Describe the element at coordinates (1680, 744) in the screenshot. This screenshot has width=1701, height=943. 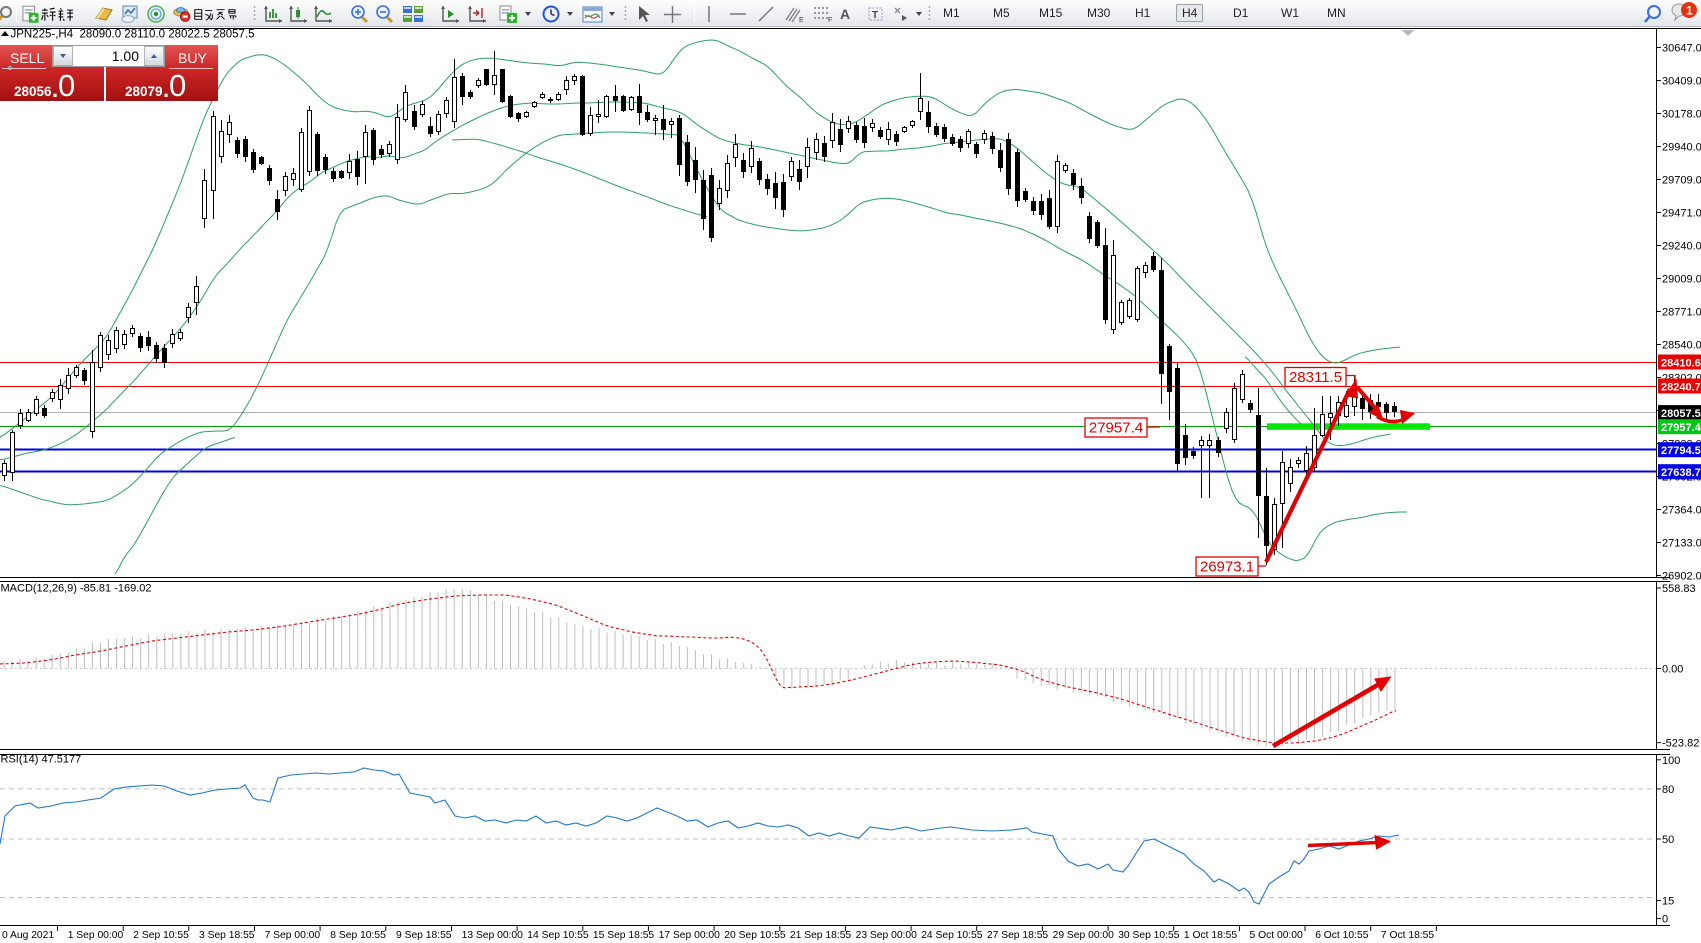
I see `svg-text: -523.82` at that location.